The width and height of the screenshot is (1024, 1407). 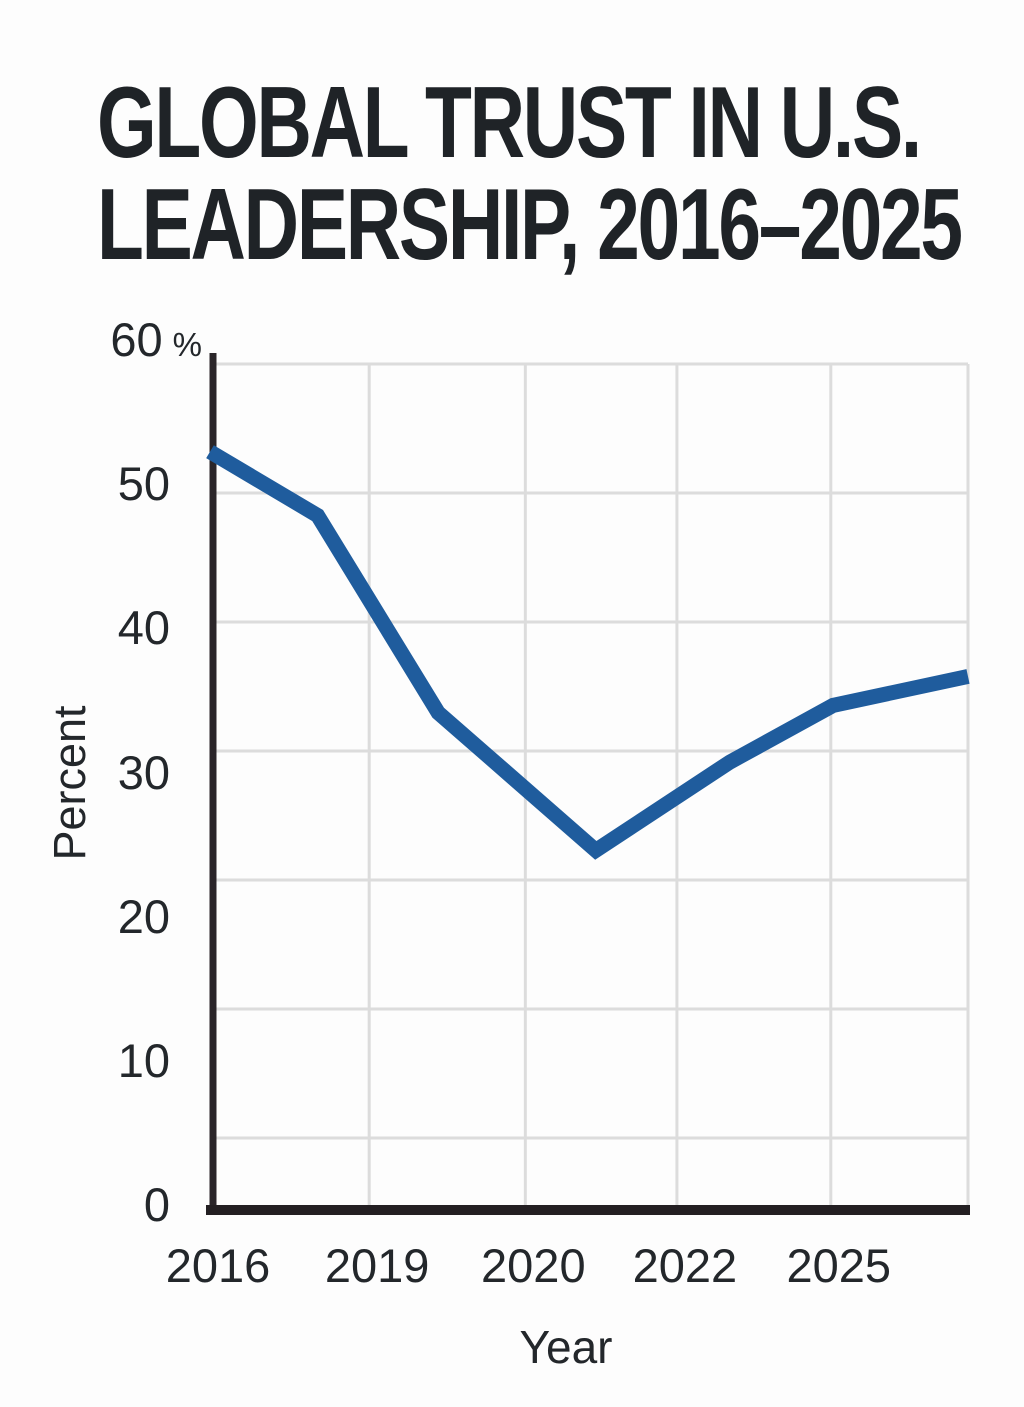 What do you see at coordinates (685, 1265) in the screenshot?
I see `x-tick-label: 2022` at bounding box center [685, 1265].